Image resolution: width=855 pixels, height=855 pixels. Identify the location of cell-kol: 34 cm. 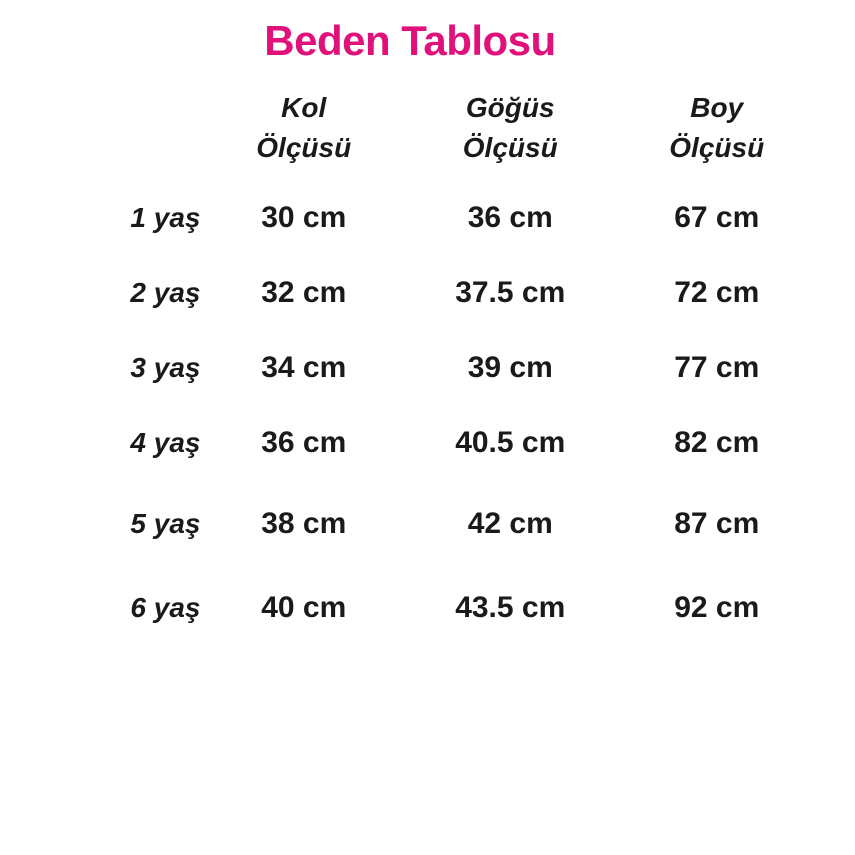
(304, 367).